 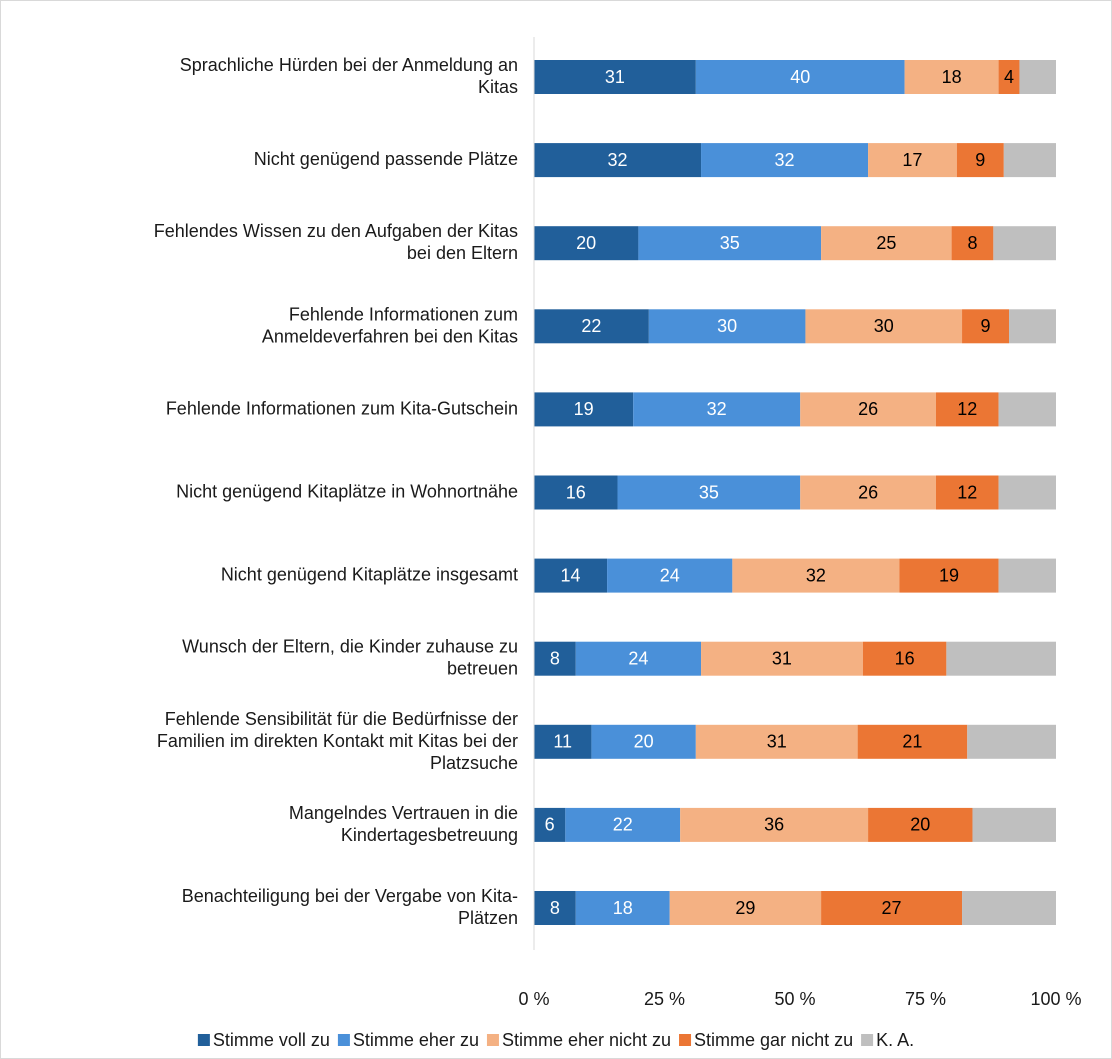 What do you see at coordinates (403, 314) in the screenshot?
I see `category-label-line: Fehlende Informationen zum` at bounding box center [403, 314].